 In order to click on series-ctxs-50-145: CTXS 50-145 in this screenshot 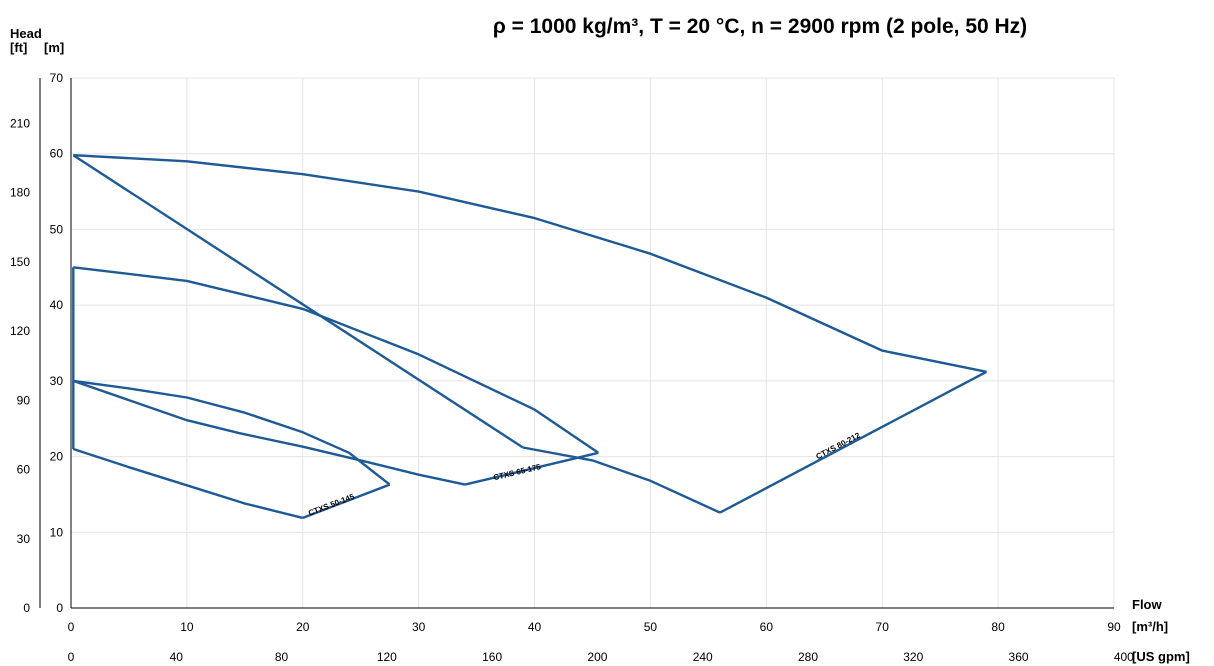, I will do `click(231, 449)`.